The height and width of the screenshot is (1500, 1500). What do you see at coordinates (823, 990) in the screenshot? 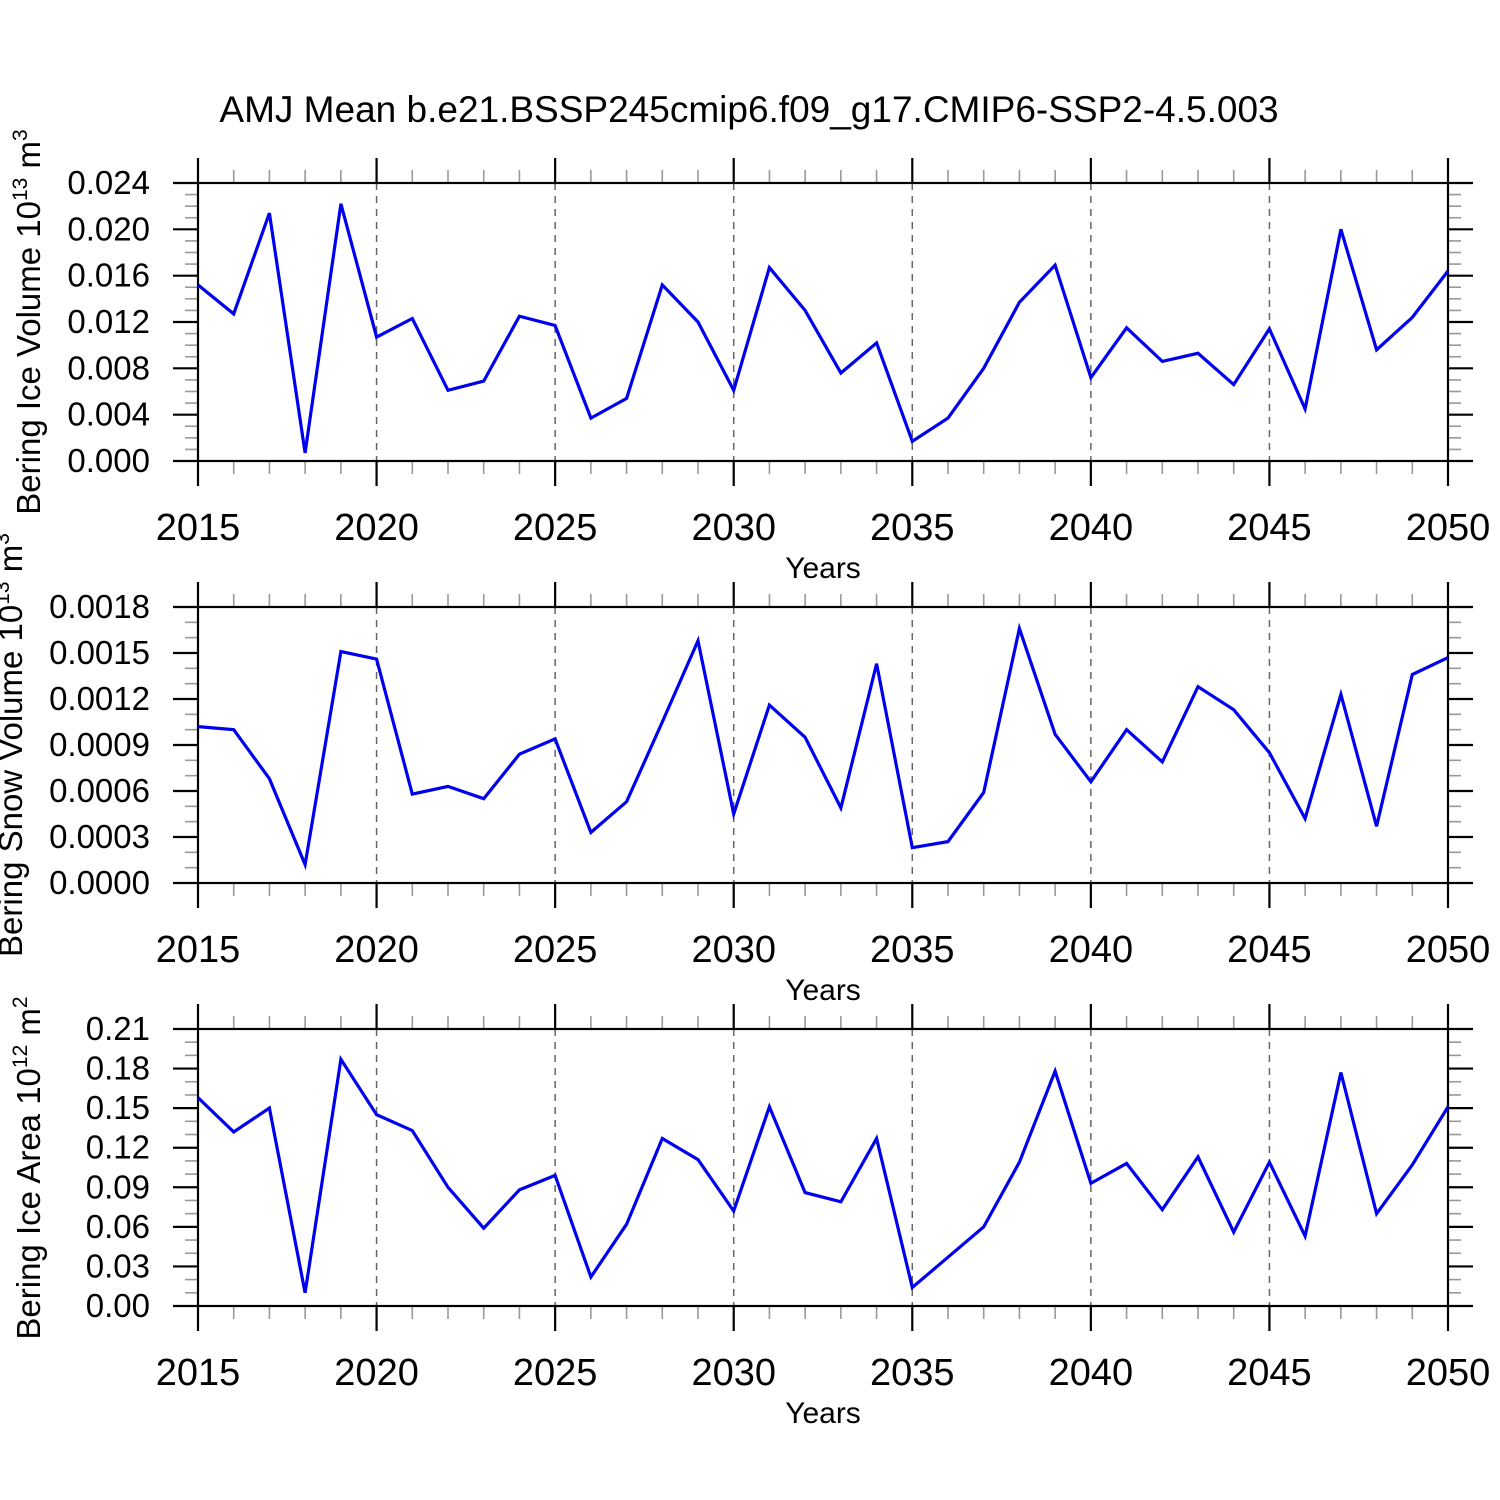
I see `snow-volume-x-axis-title: Years` at bounding box center [823, 990].